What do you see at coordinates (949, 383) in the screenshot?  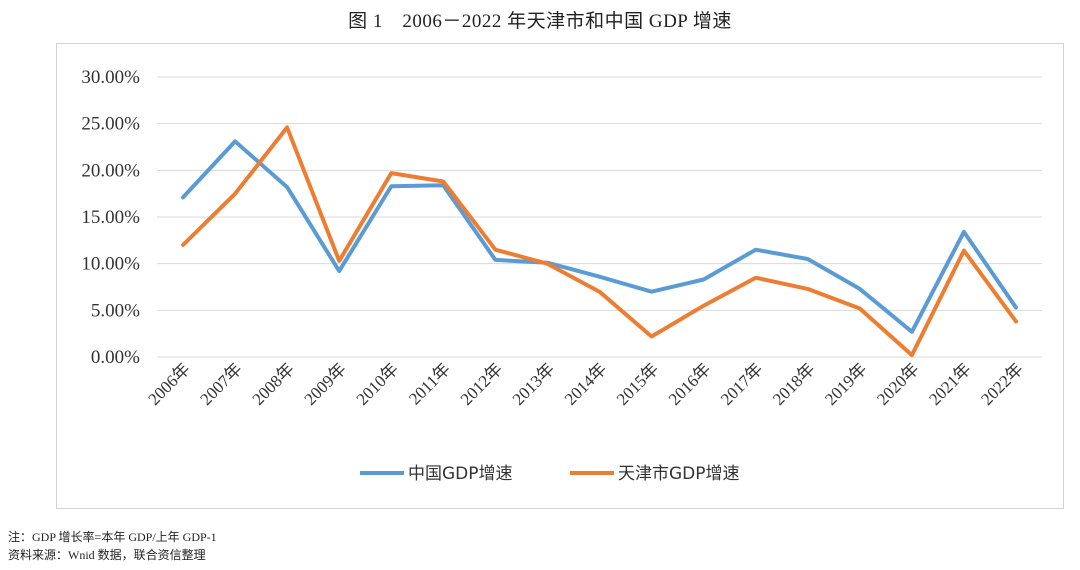 I see `x-tick-label: 2021年` at bounding box center [949, 383].